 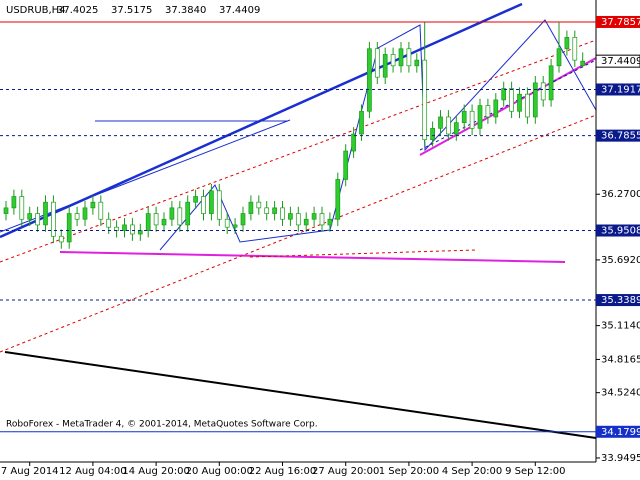 I want to click on y-tick-label: 35.1140, so click(x=620, y=326).